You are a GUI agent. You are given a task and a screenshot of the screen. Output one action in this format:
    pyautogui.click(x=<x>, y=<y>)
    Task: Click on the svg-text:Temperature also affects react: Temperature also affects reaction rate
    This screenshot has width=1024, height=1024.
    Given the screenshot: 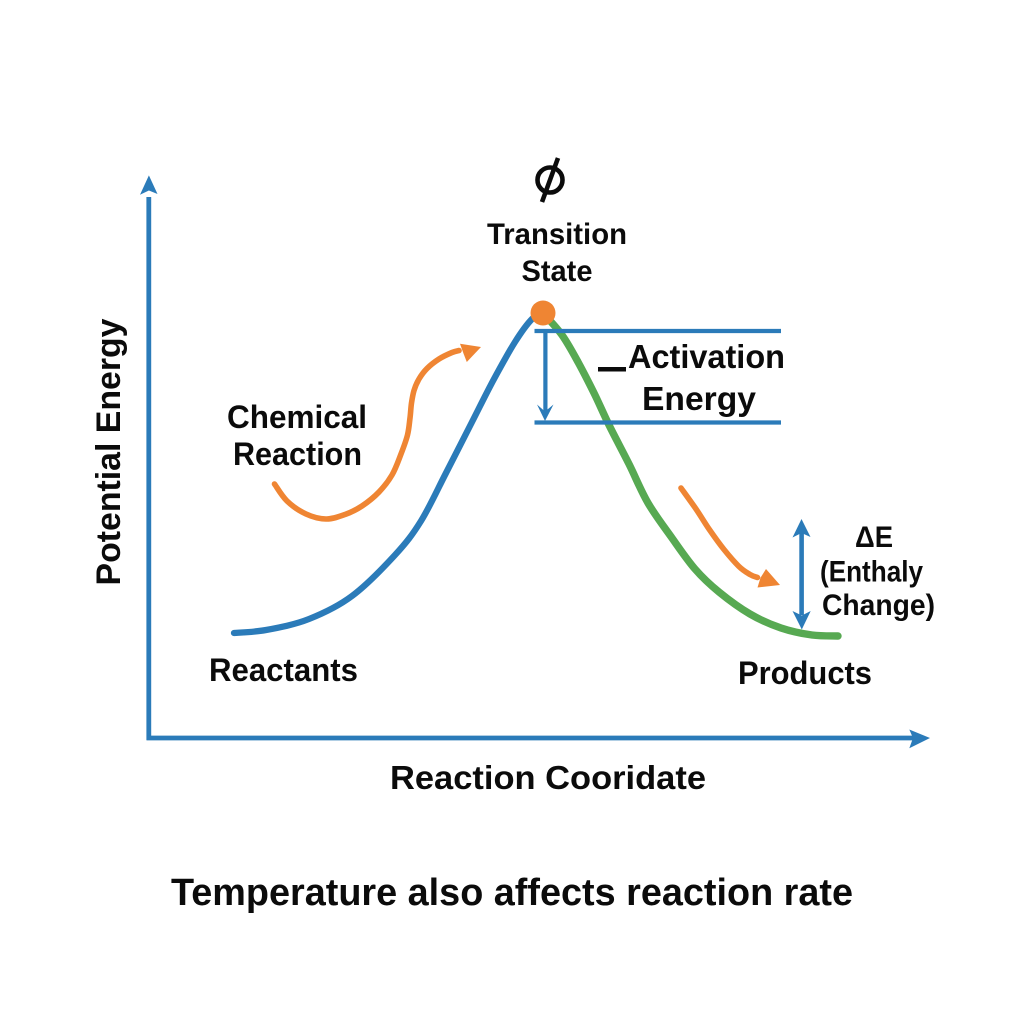 What is the action you would take?
    pyautogui.click(x=512, y=893)
    